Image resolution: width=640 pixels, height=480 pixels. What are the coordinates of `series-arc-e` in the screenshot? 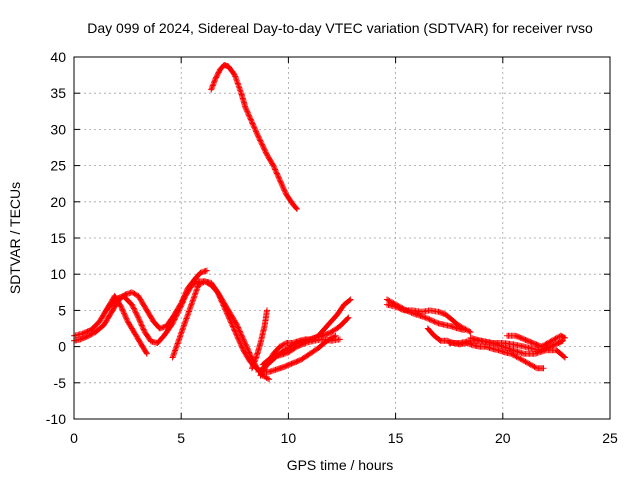 It's located at (259, 339).